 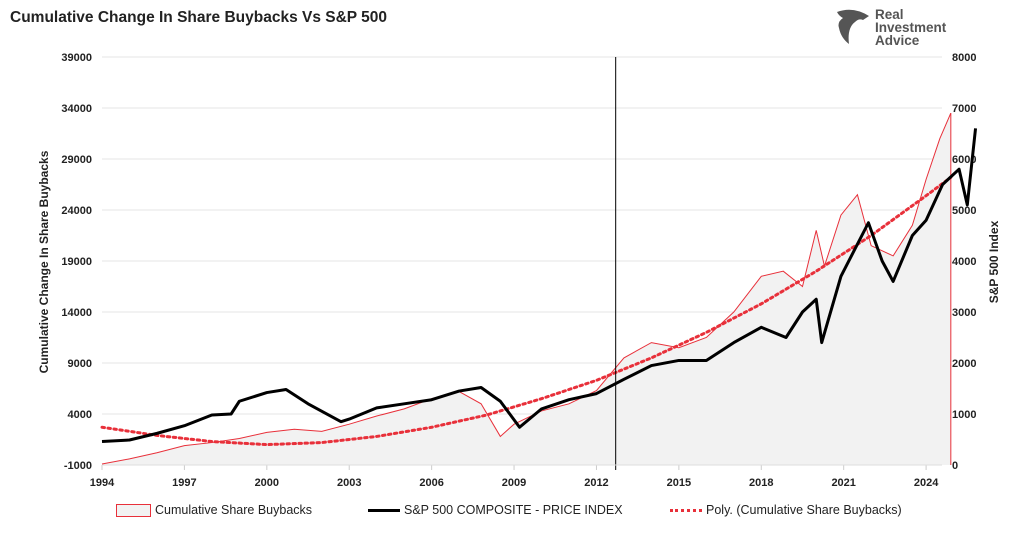 What do you see at coordinates (78, 466) in the screenshot?
I see `y-tick-label: -1000` at bounding box center [78, 466].